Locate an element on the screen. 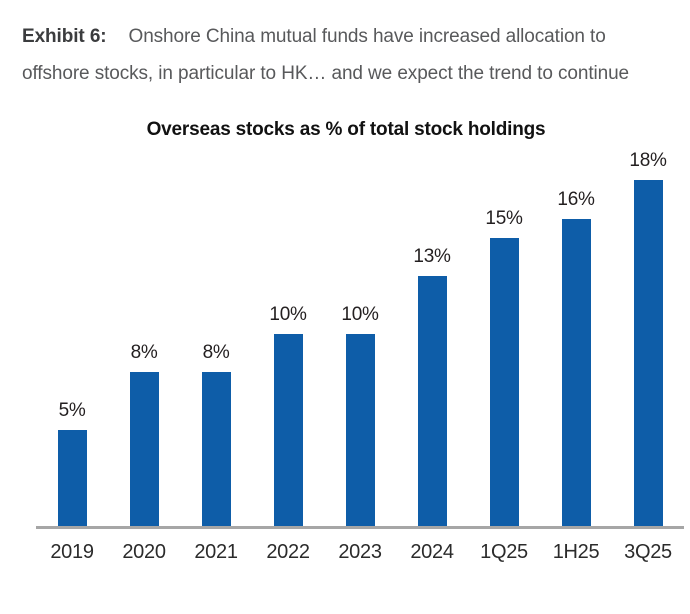  bar-value-label: 13% is located at coordinates (432, 256).